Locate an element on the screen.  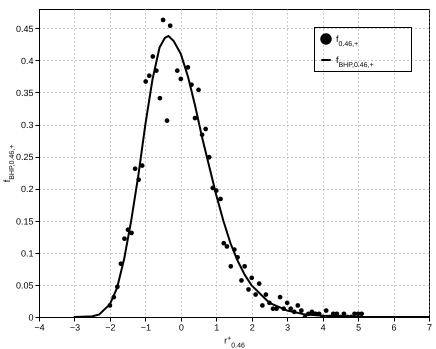
y-tick-label: 0.35 is located at coordinates (25, 93).